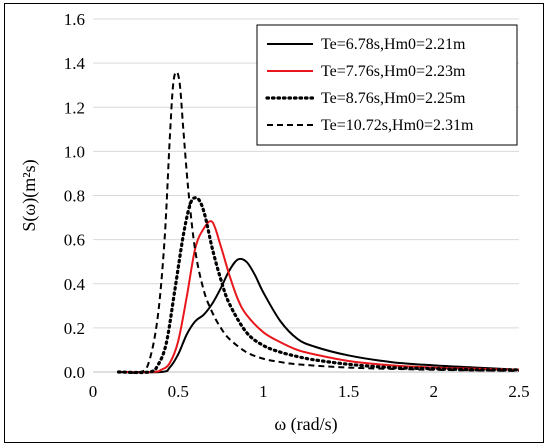  I want to click on x-axis-label: ω (rad/s), so click(305, 424).